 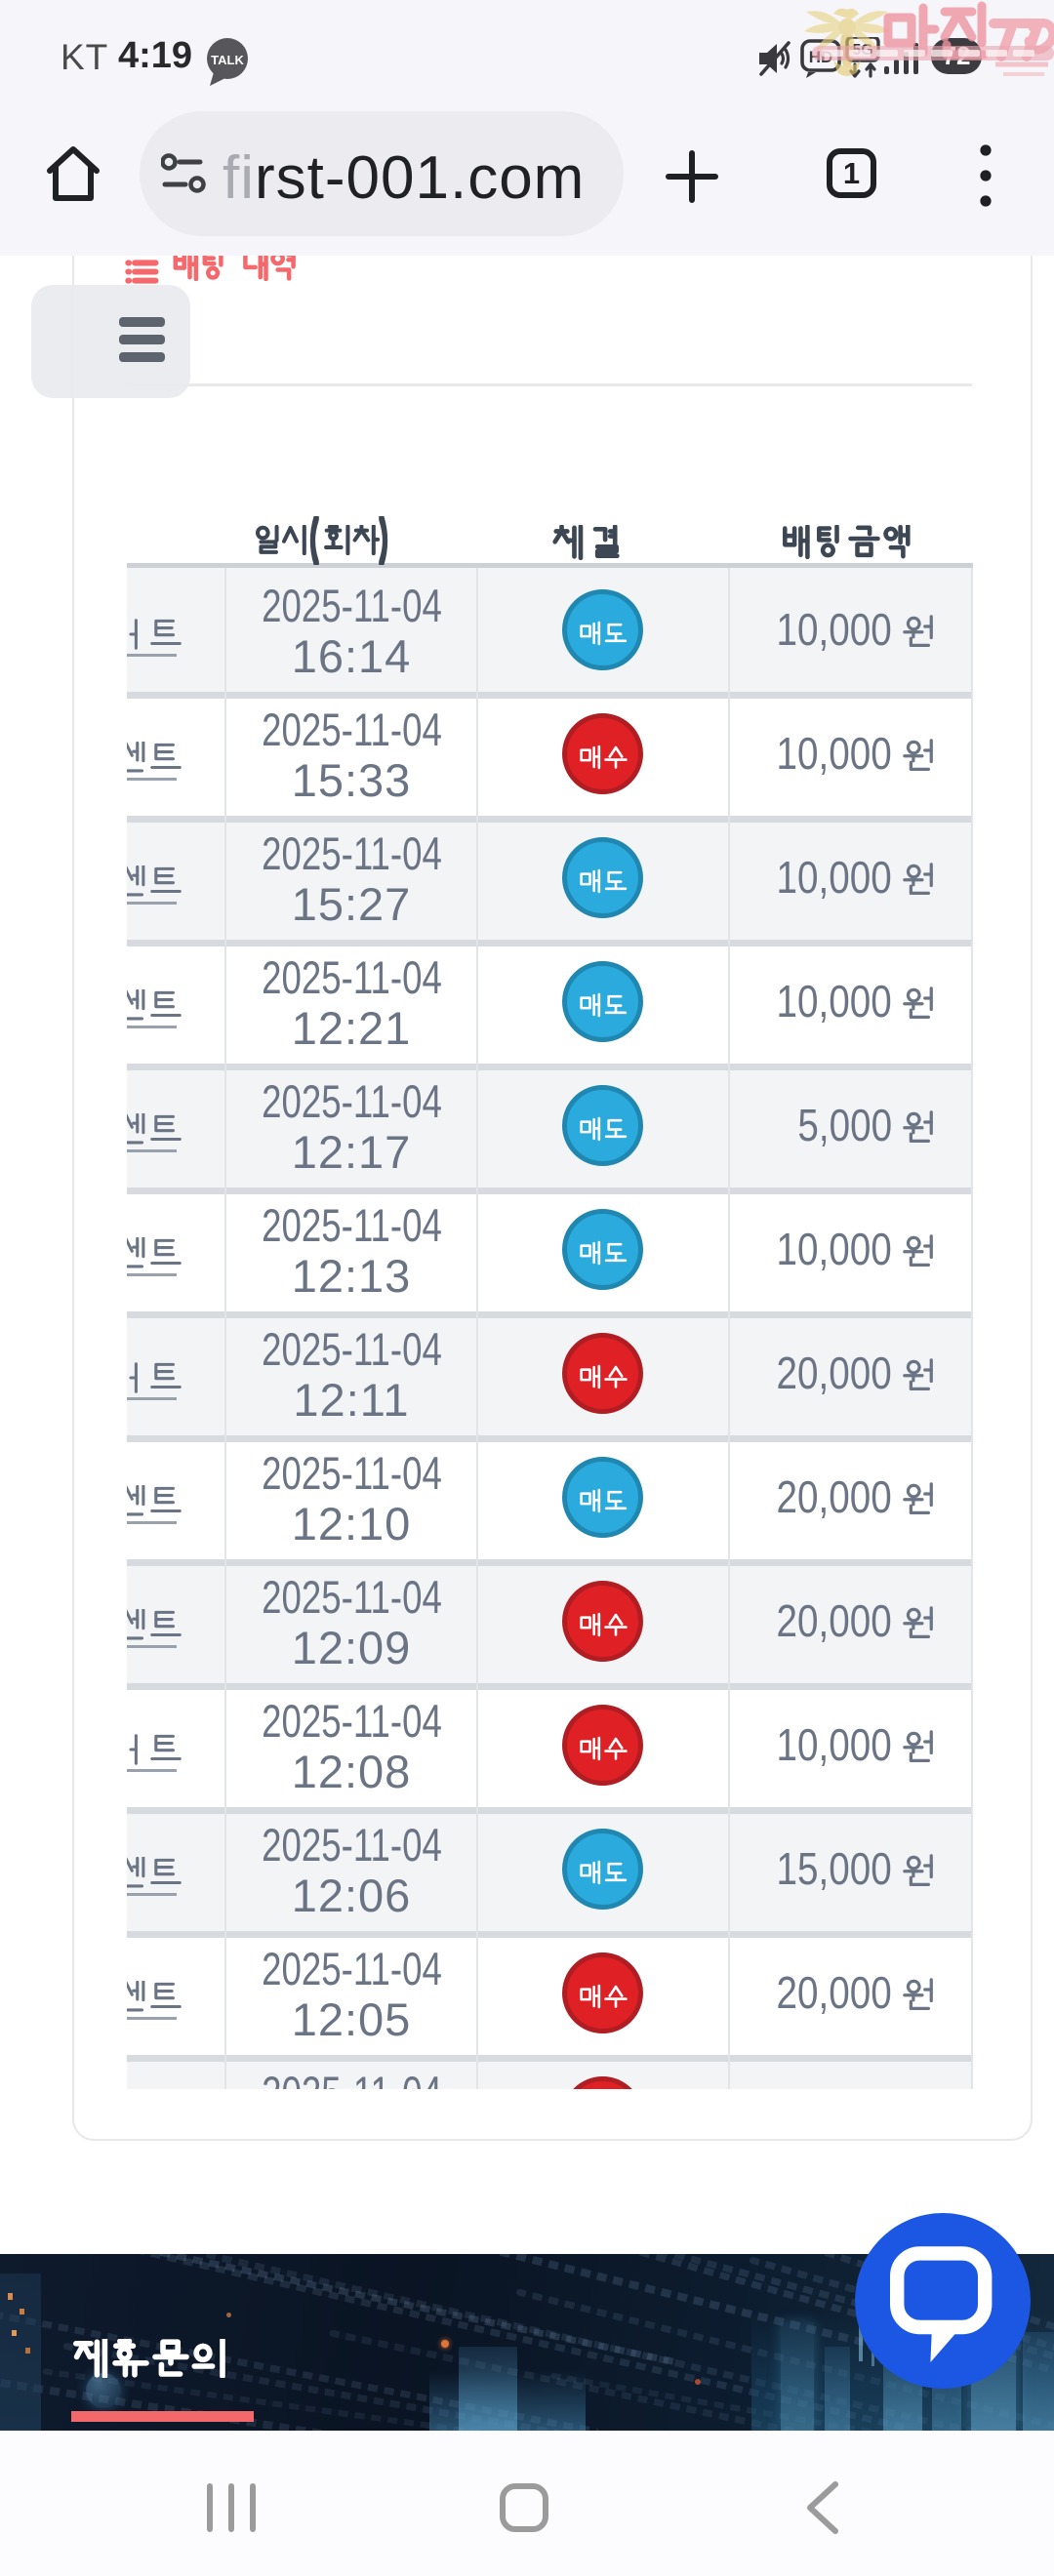 What do you see at coordinates (821, 57) in the screenshot?
I see `svg-text: HD` at bounding box center [821, 57].